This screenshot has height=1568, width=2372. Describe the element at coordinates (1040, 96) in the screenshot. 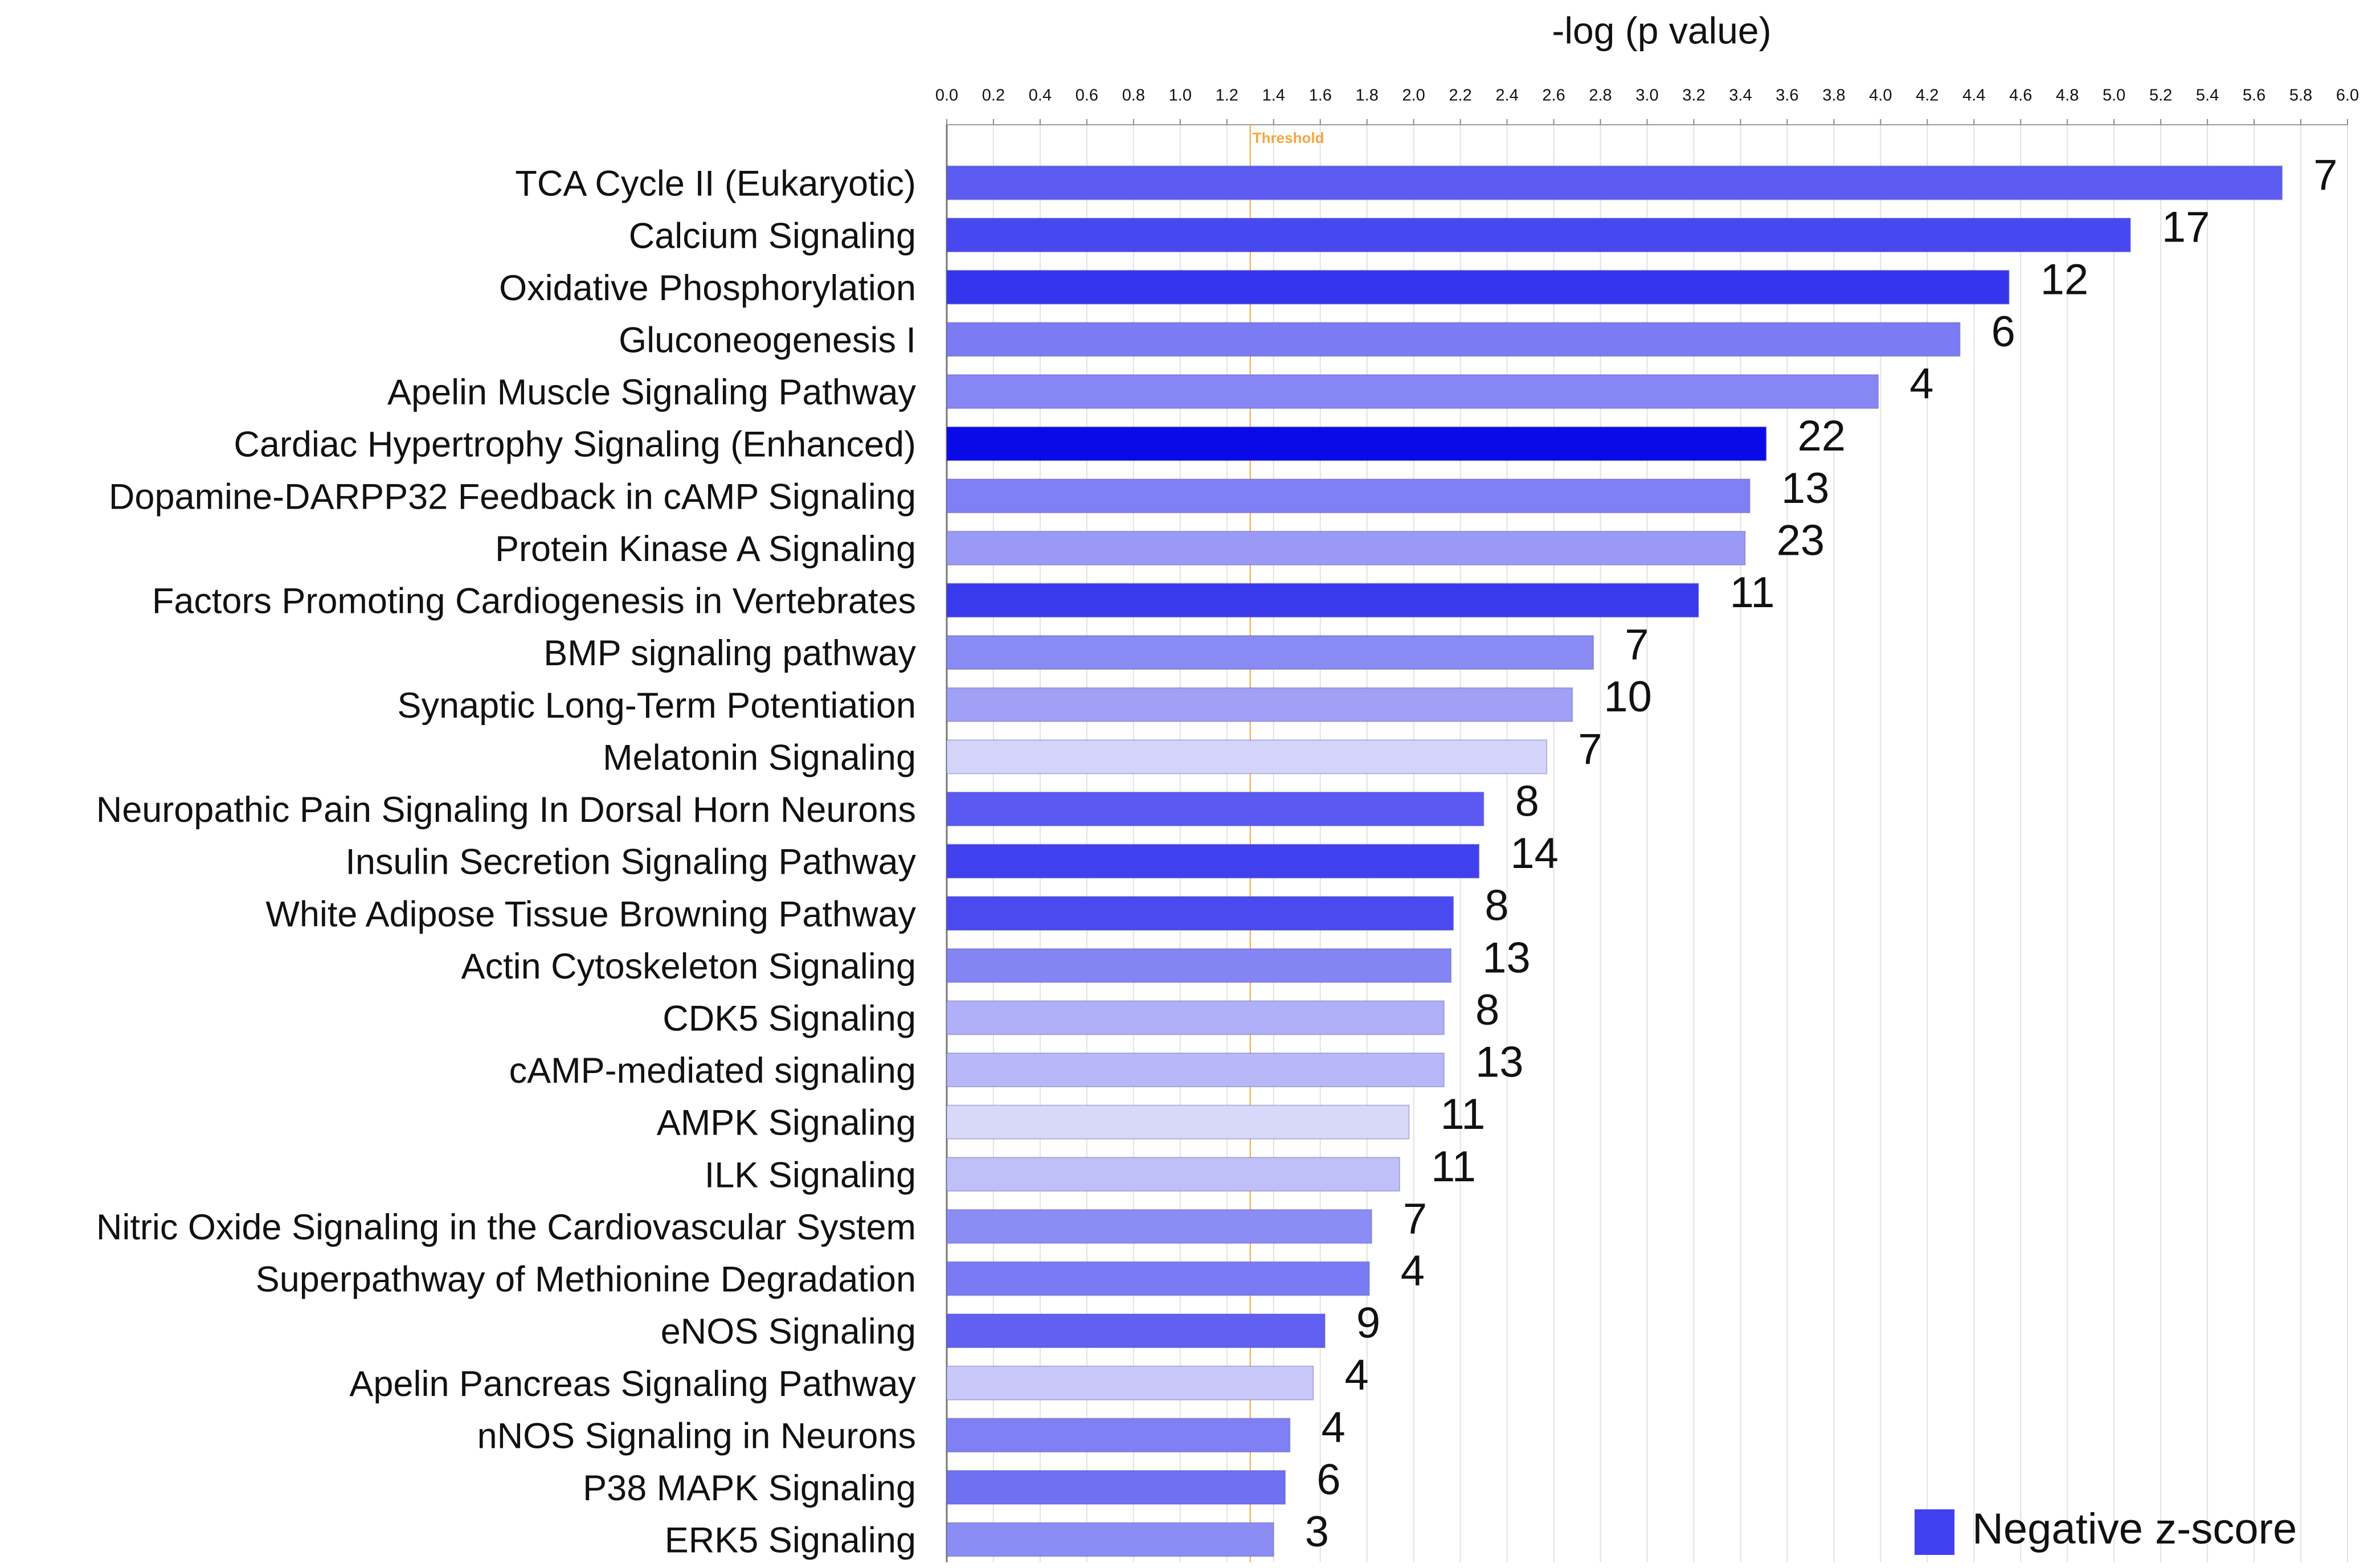

I see `x-tick-label: 0.4` at that location.